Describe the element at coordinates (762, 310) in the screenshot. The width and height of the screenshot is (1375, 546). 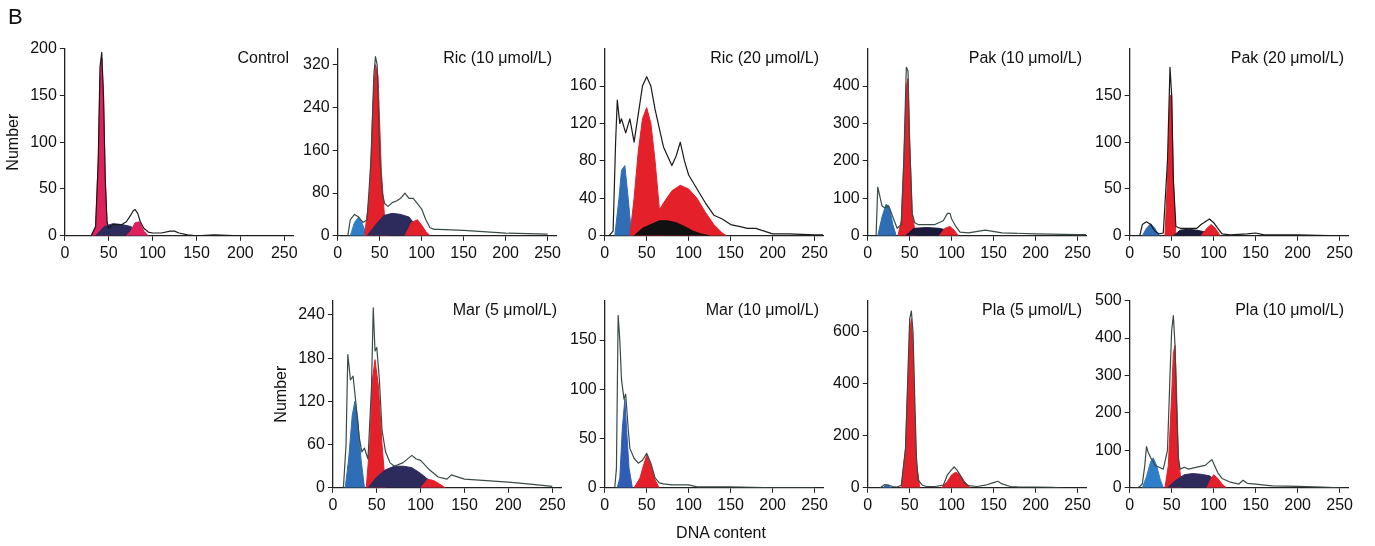
I see `chart-title: Mar (10 μmol/L)` at that location.